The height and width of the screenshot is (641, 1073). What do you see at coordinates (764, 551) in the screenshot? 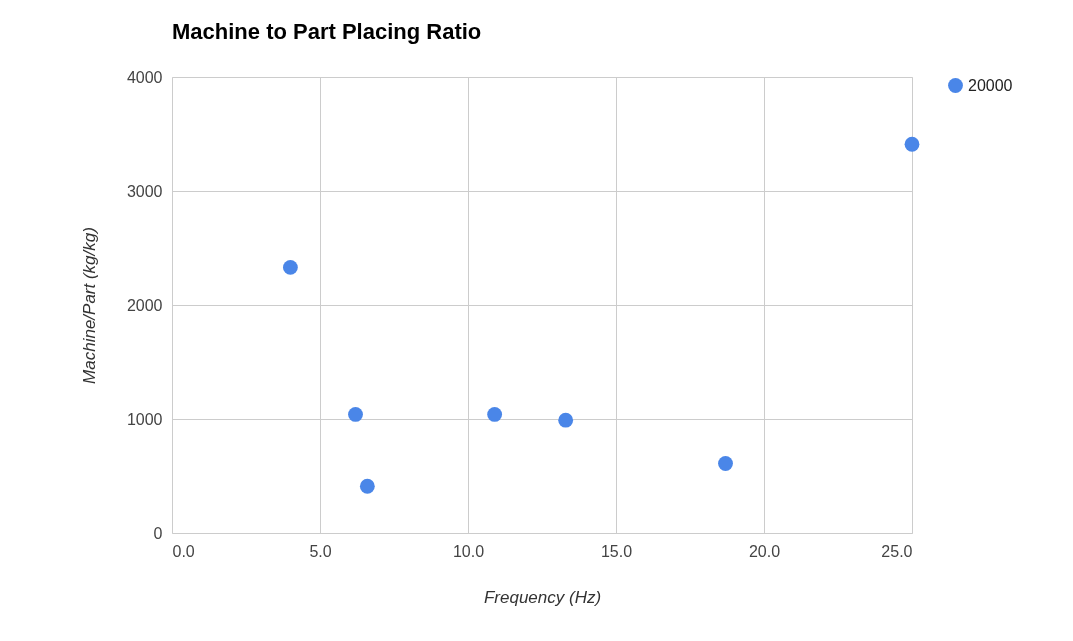
I see `x-tick-label: 20.0` at bounding box center [764, 551].